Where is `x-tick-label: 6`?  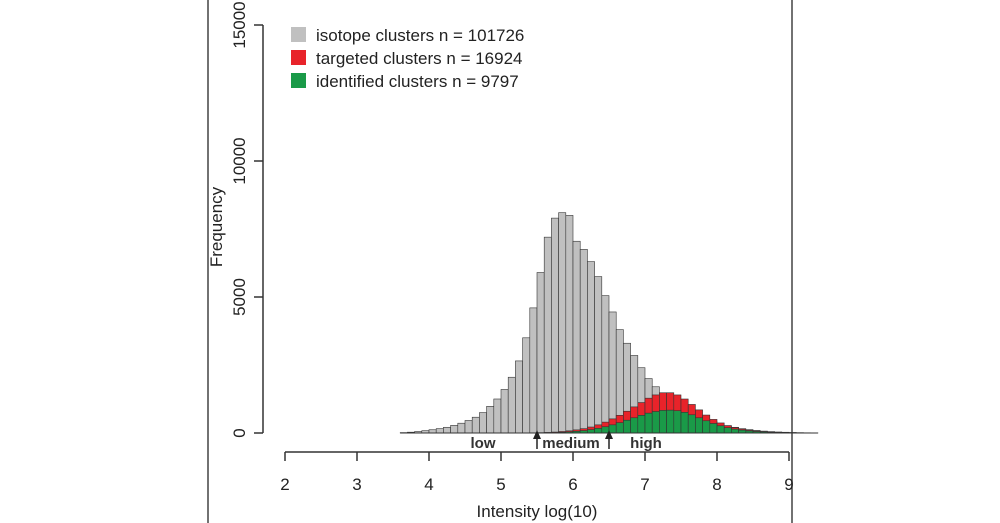 x-tick-label: 6 is located at coordinates (572, 484).